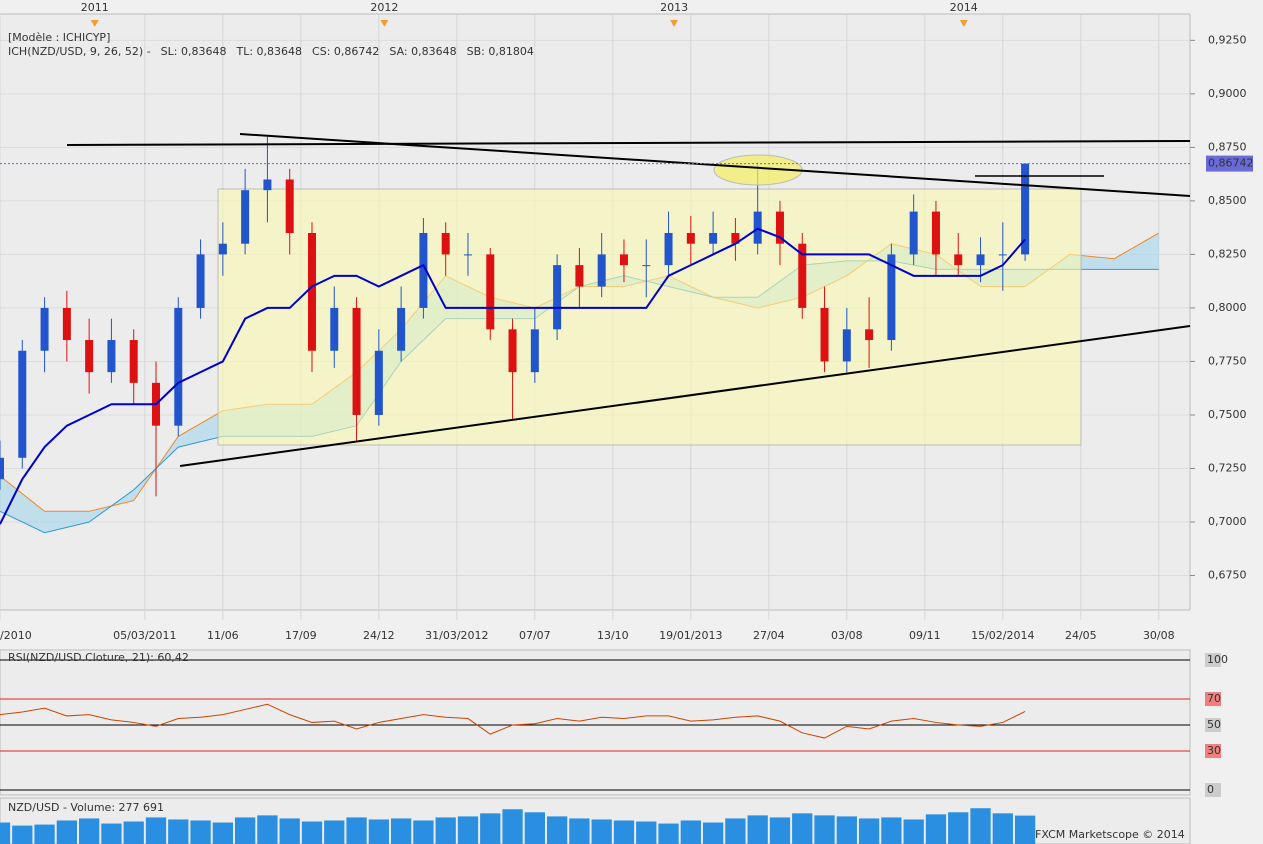 This screenshot has height=844, width=1263. What do you see at coordinates (1227, 39) in the screenshot?
I see `y-tick-label: 0,9250` at bounding box center [1227, 39].